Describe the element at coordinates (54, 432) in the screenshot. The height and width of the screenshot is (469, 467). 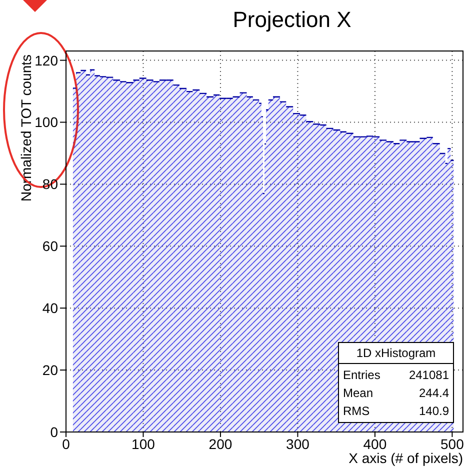
I see `y-tick-label: 0` at that location.